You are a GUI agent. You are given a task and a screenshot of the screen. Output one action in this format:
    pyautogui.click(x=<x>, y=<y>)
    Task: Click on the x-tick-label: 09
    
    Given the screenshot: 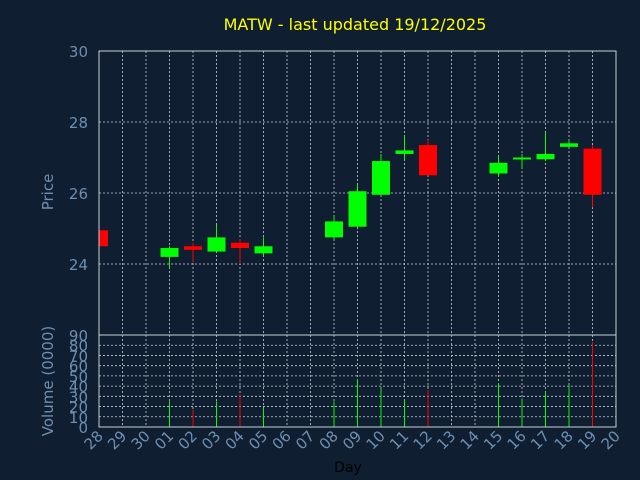 What is the action you would take?
    pyautogui.click(x=352, y=440)
    